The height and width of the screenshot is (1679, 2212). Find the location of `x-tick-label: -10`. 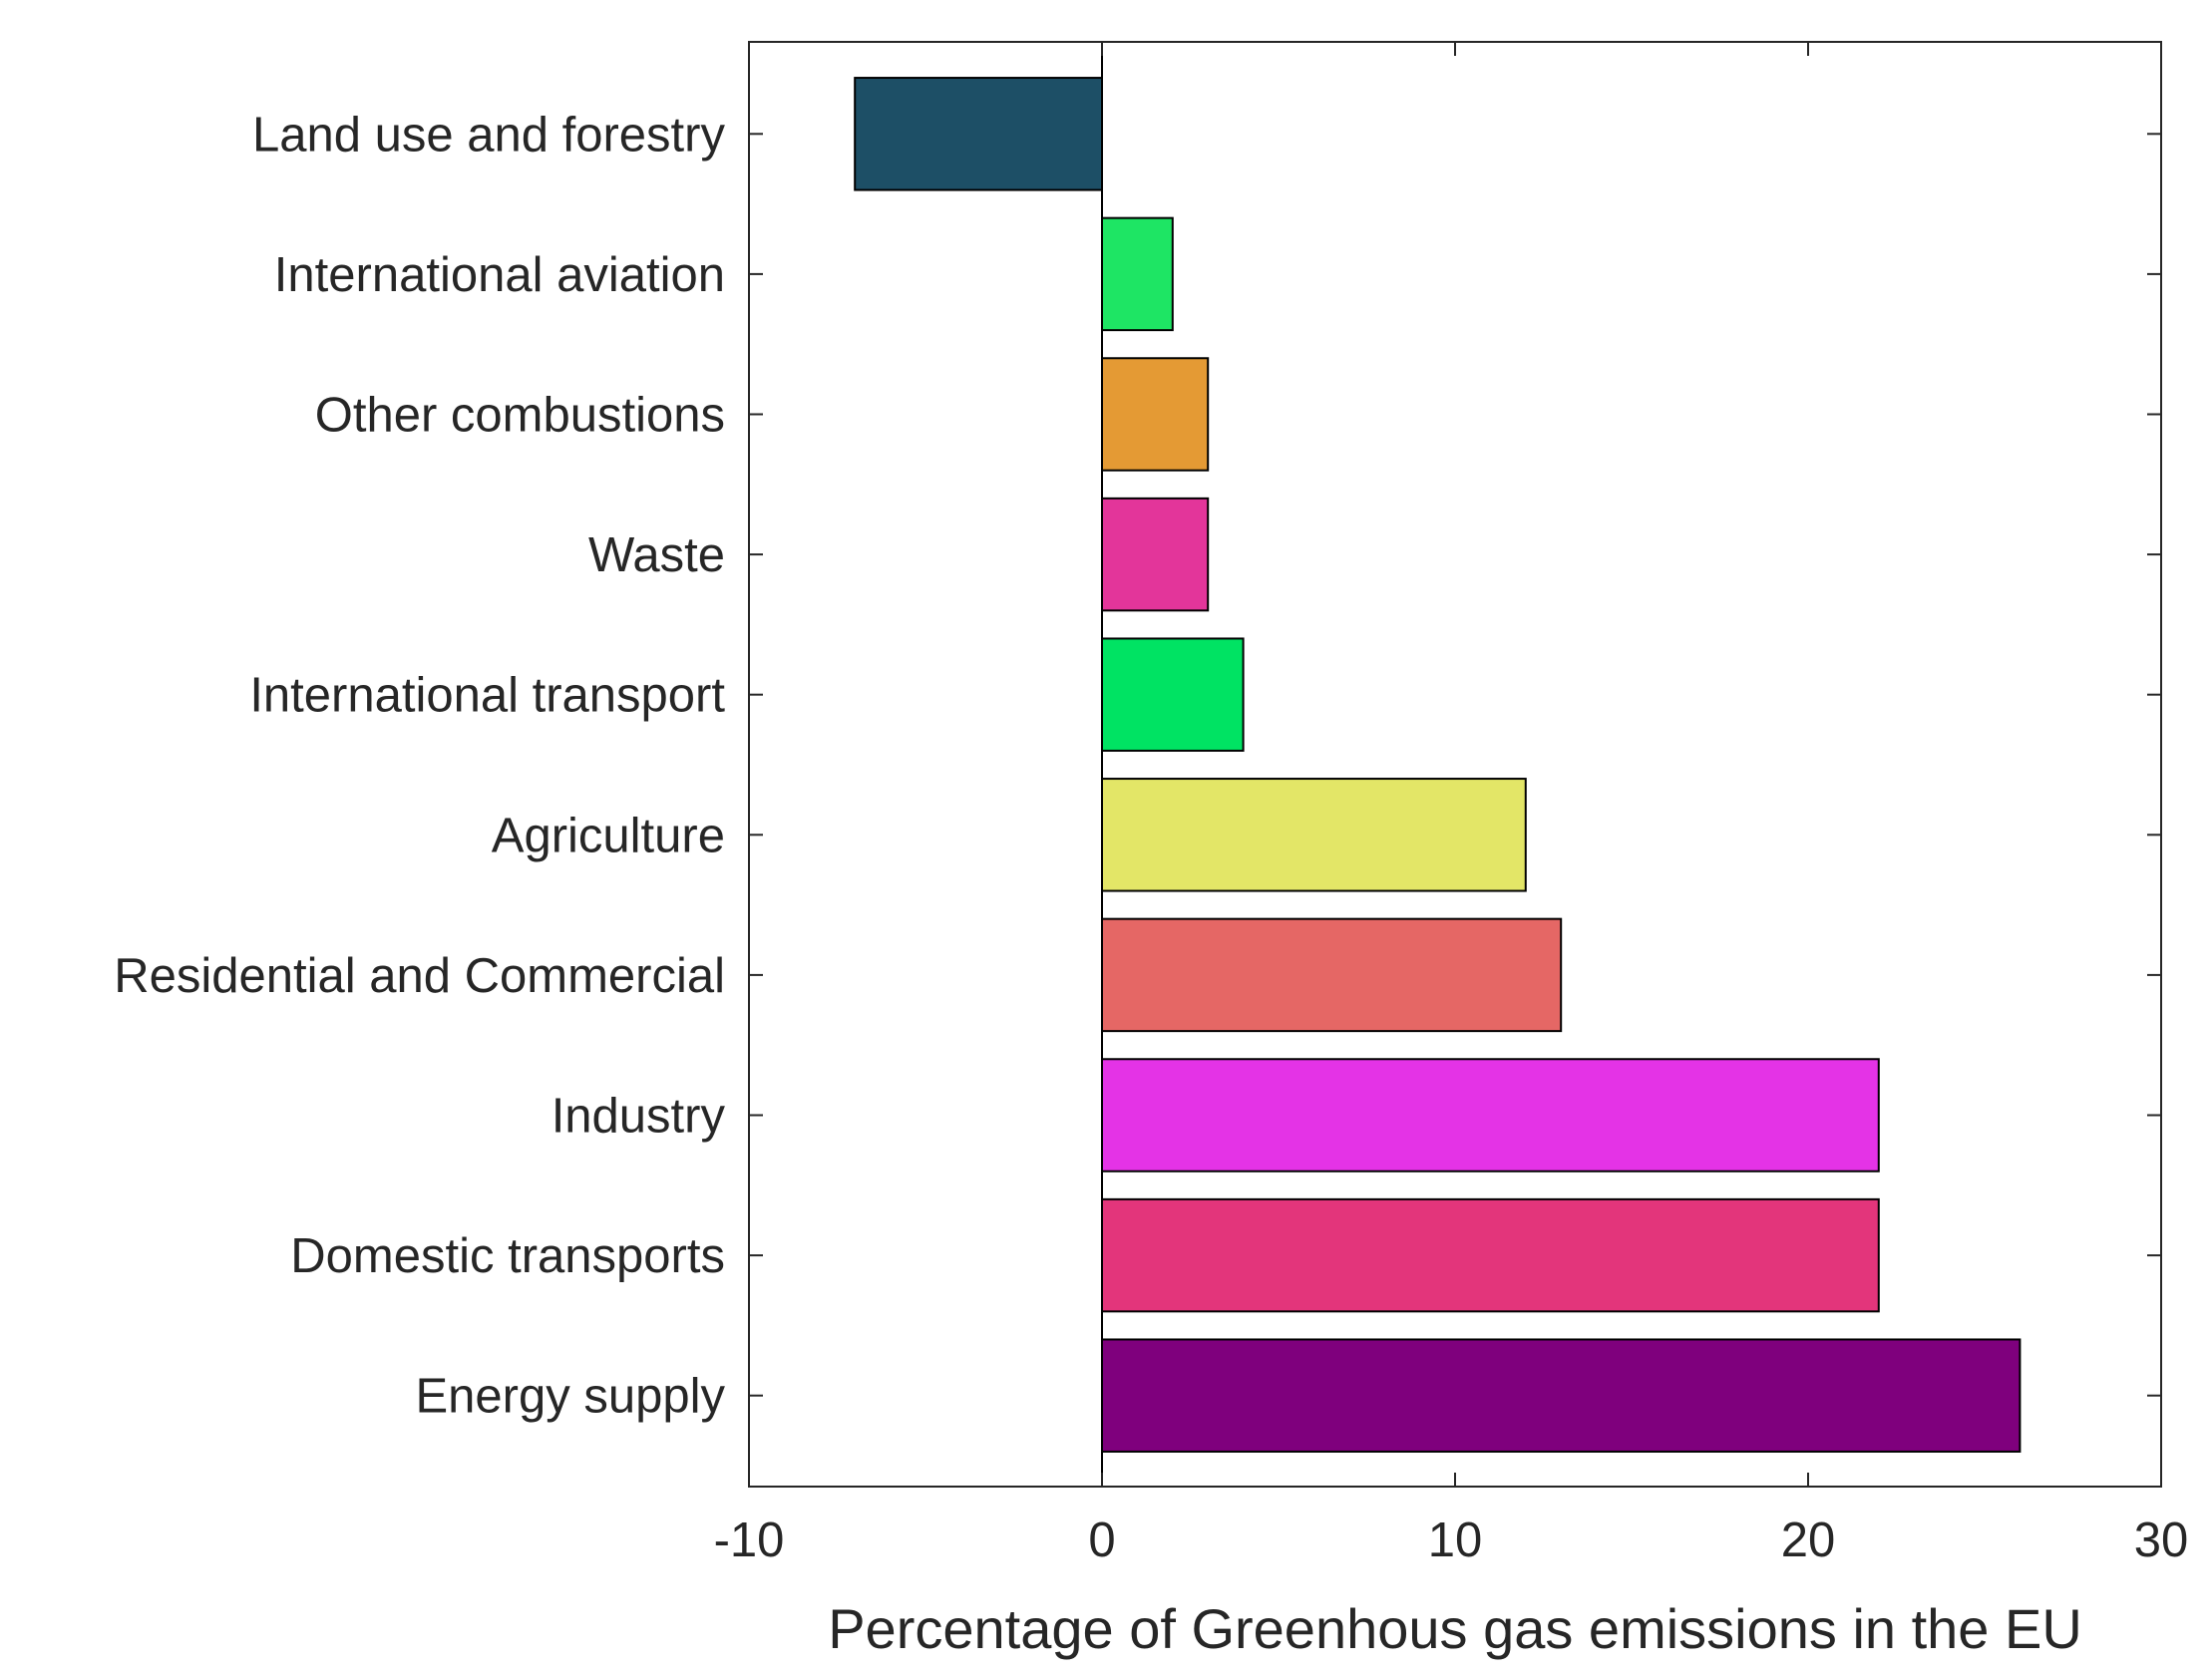

x-tick-label: -10 is located at coordinates (749, 1540).